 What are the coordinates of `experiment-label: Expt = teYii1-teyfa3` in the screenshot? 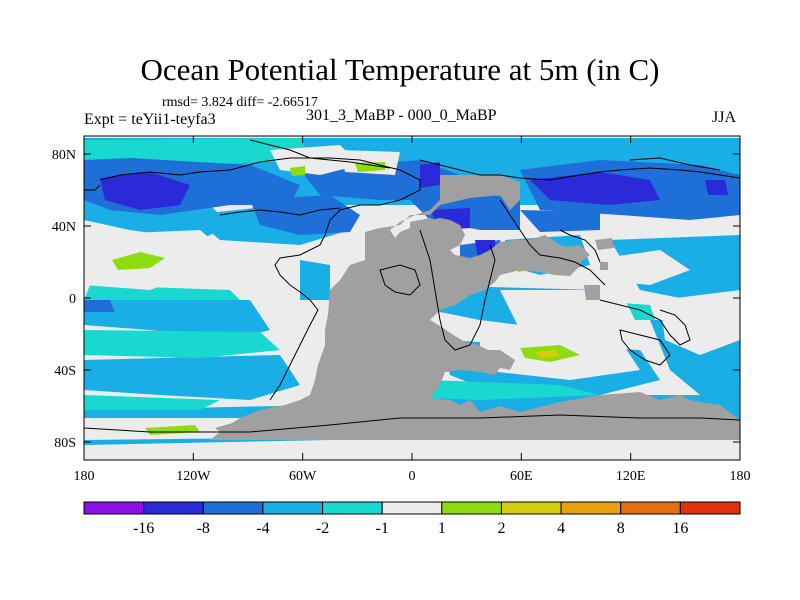 It's located at (150, 119).